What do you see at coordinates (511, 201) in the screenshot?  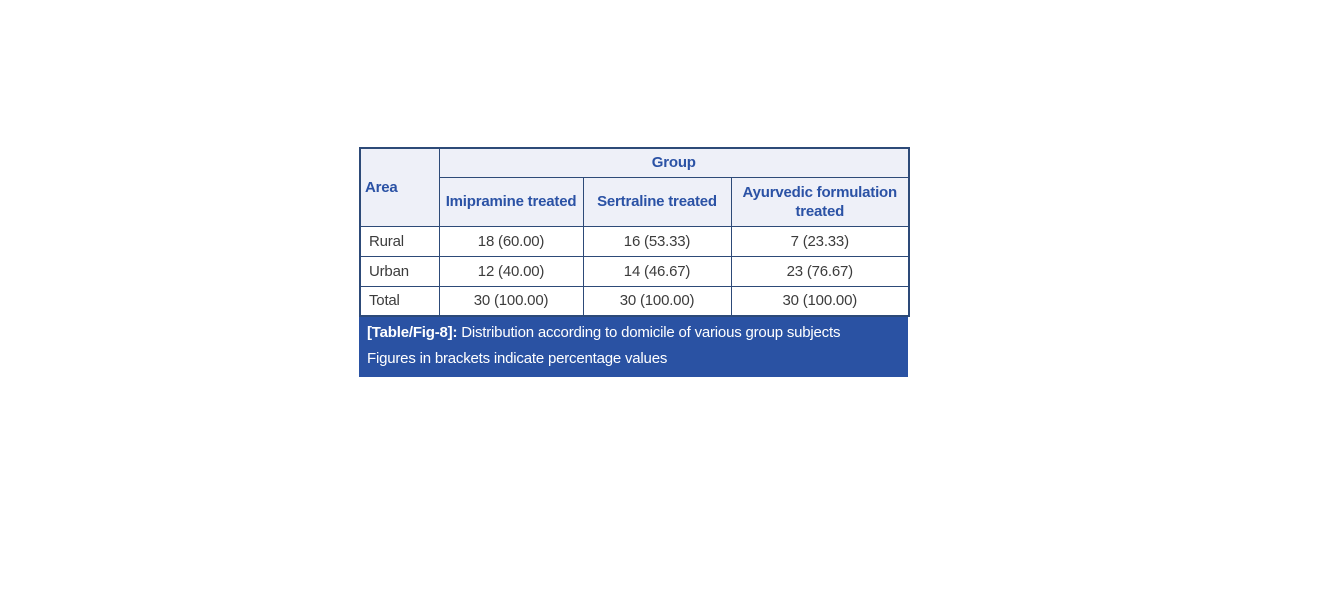 I see `header-imipramine-treated: Imipramine treated` at bounding box center [511, 201].